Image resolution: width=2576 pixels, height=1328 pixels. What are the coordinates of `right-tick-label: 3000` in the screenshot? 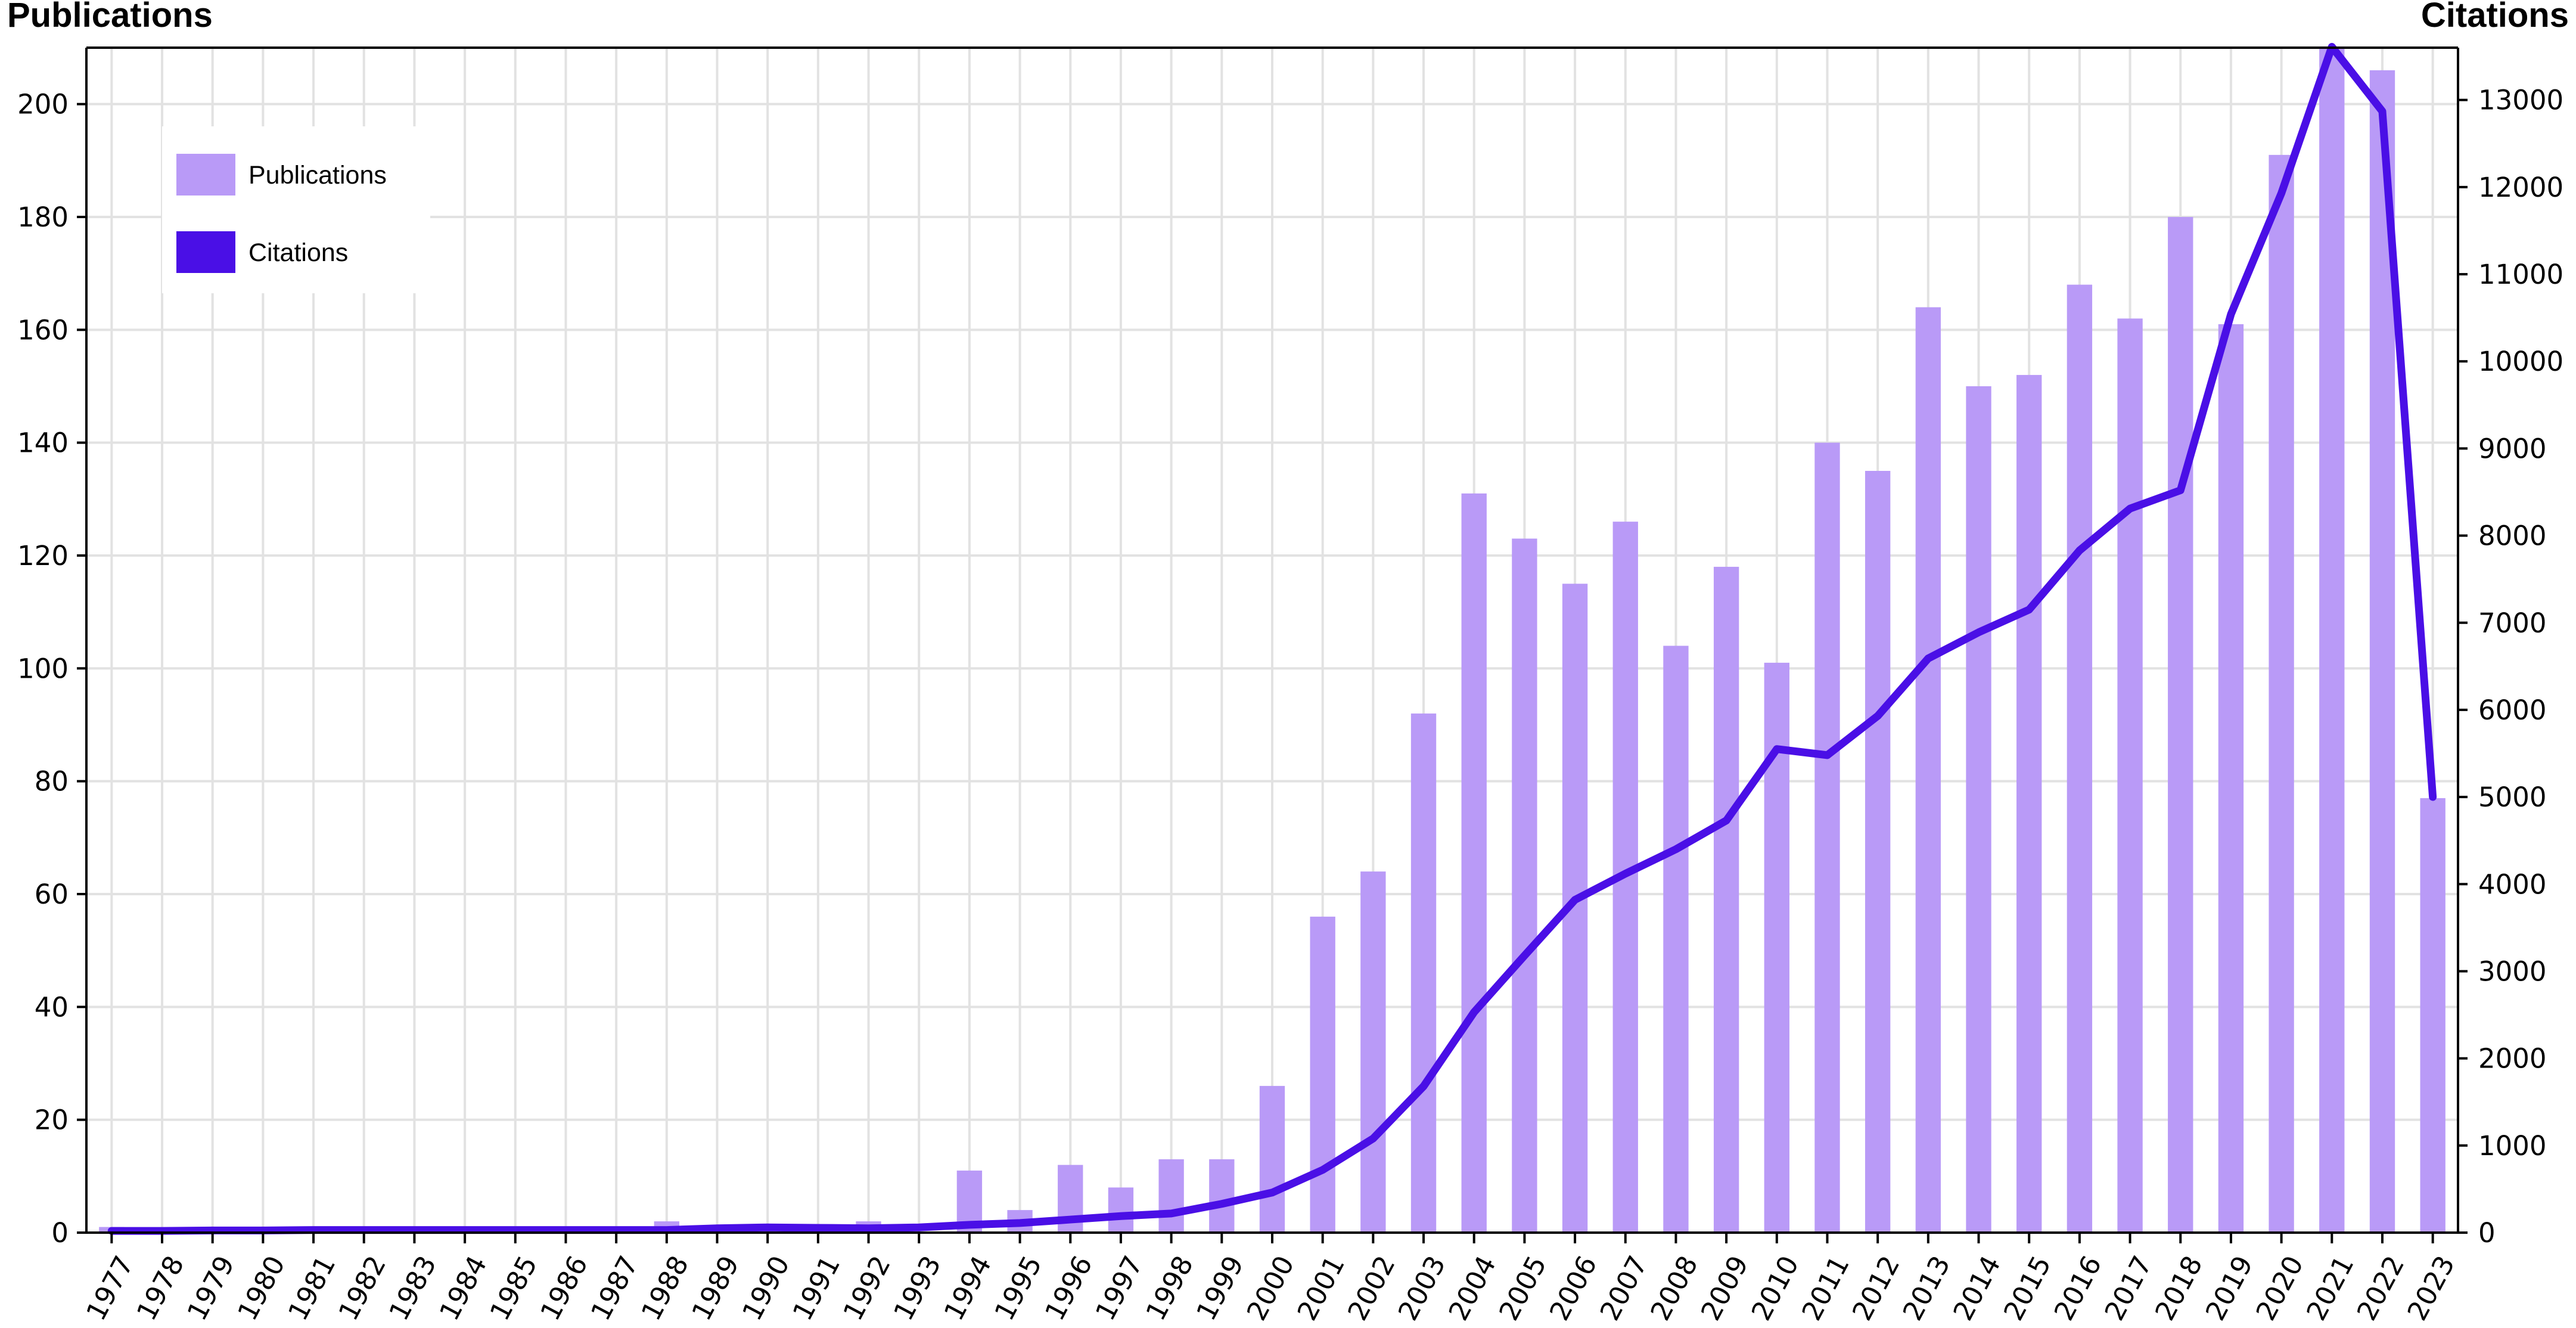 It's located at (2513, 971).